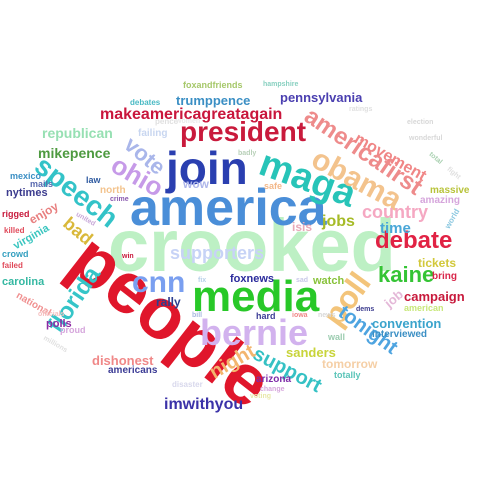  I want to click on word-crime: crime, so click(119, 199).